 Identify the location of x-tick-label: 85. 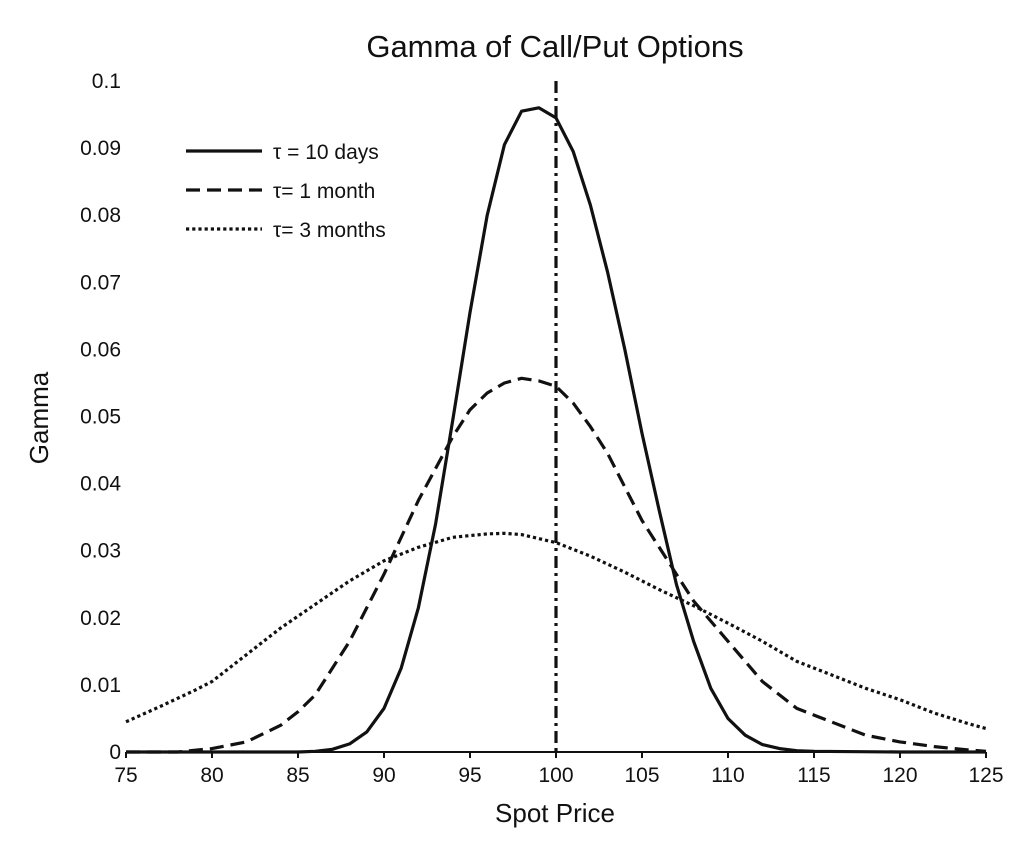
(297, 775).